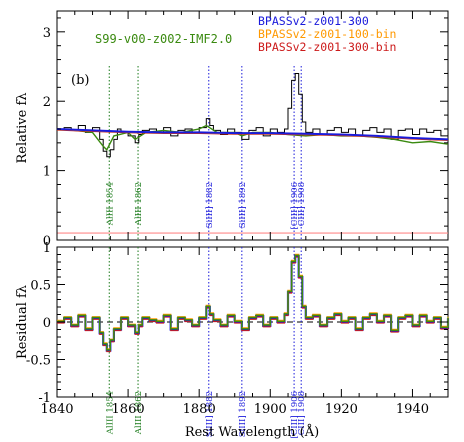  Describe the element at coordinates (128, 409) in the screenshot. I see `bottom-xtick-label-1: 1860` at that location.